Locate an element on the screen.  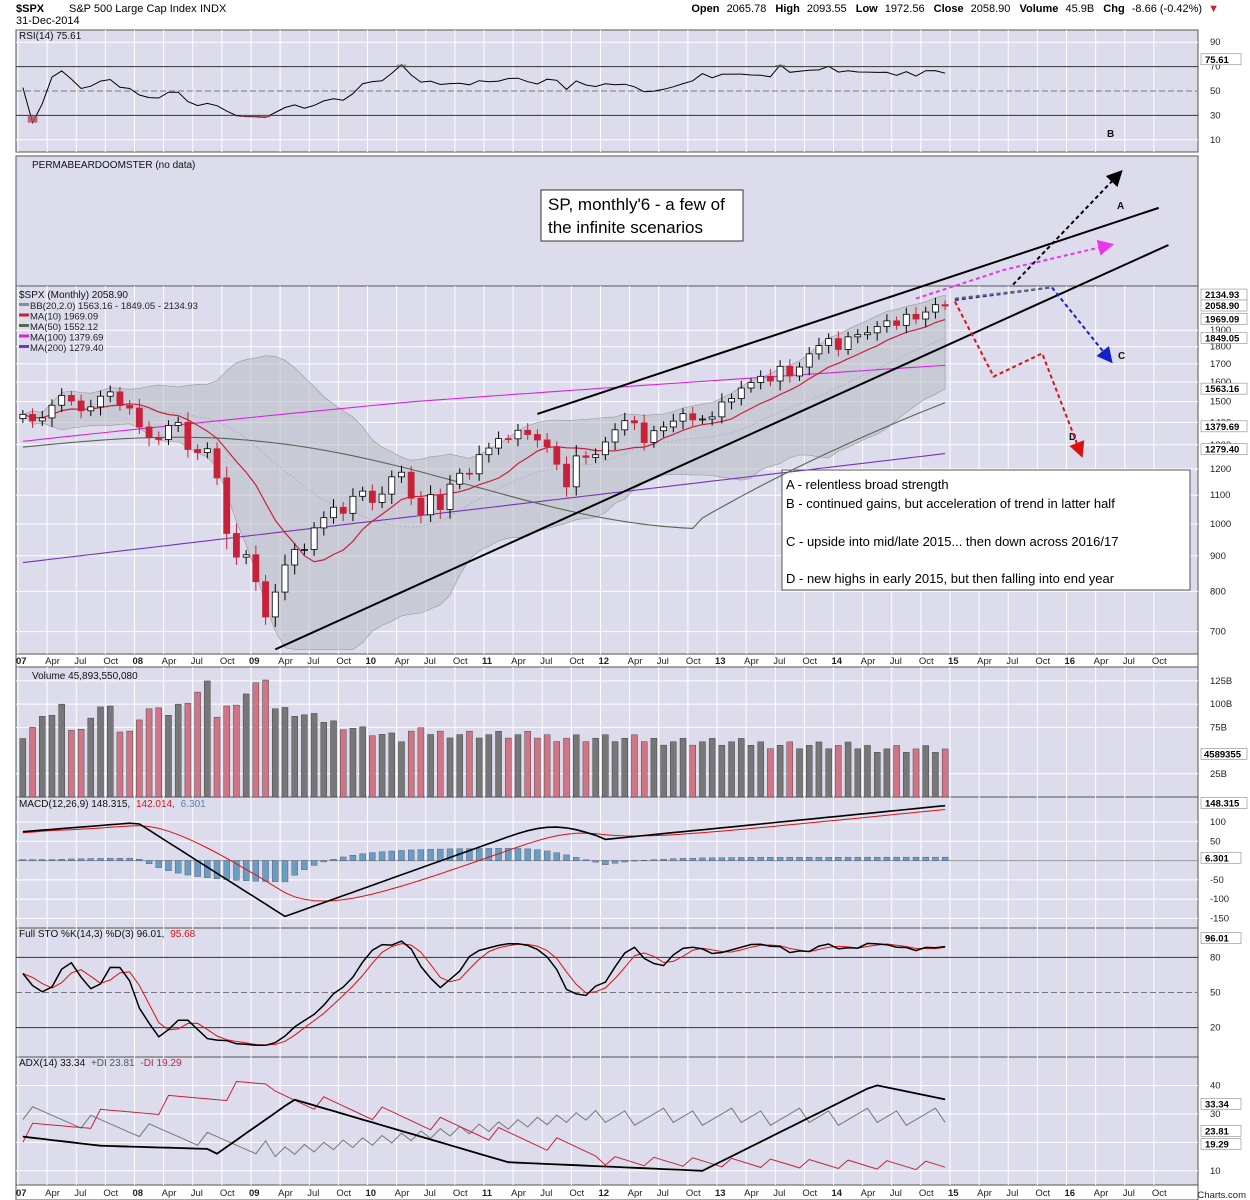
price-tag-value: 2058.90 is located at coordinates (1222, 306).